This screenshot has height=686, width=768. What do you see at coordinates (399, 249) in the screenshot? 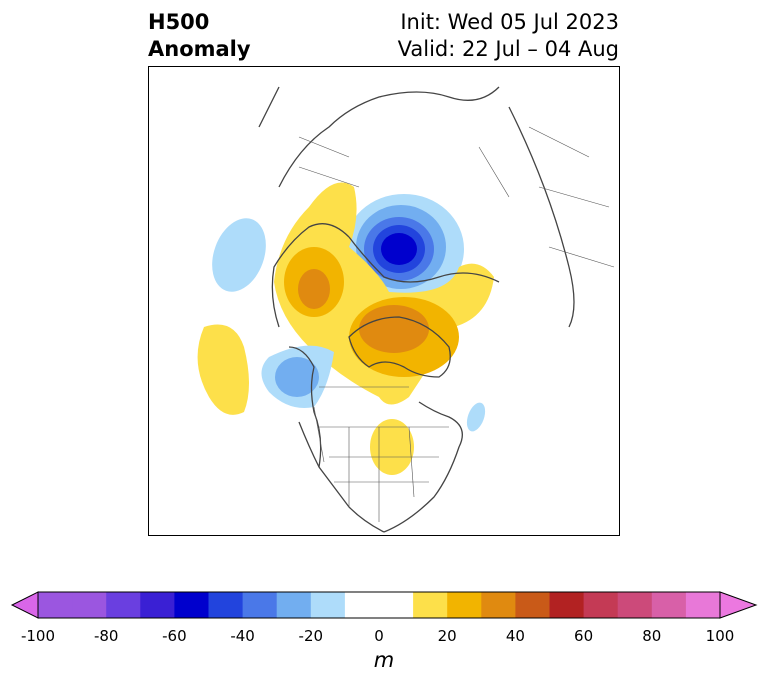
I see `negative-anomaly-arctic-core` at bounding box center [399, 249].